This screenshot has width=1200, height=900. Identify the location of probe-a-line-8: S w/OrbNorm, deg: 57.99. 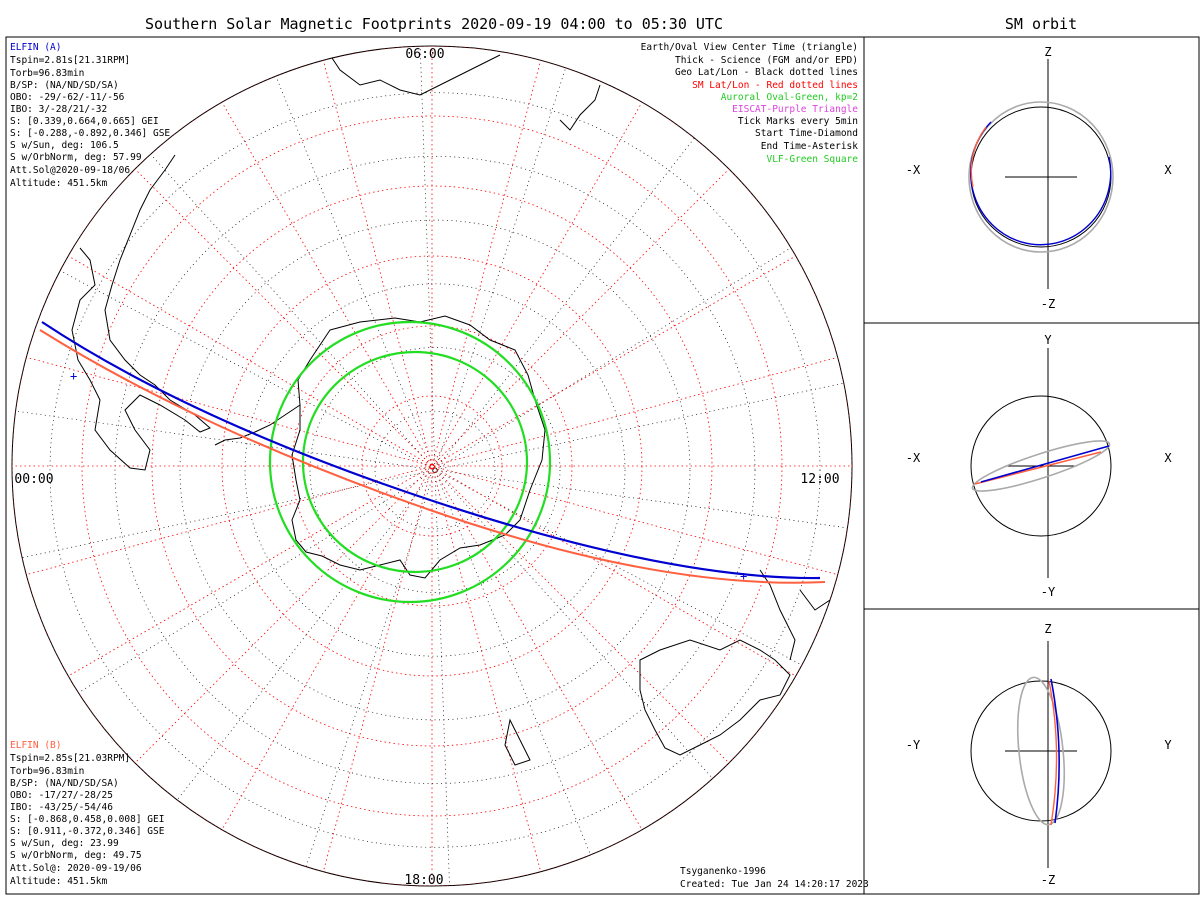
(76, 157).